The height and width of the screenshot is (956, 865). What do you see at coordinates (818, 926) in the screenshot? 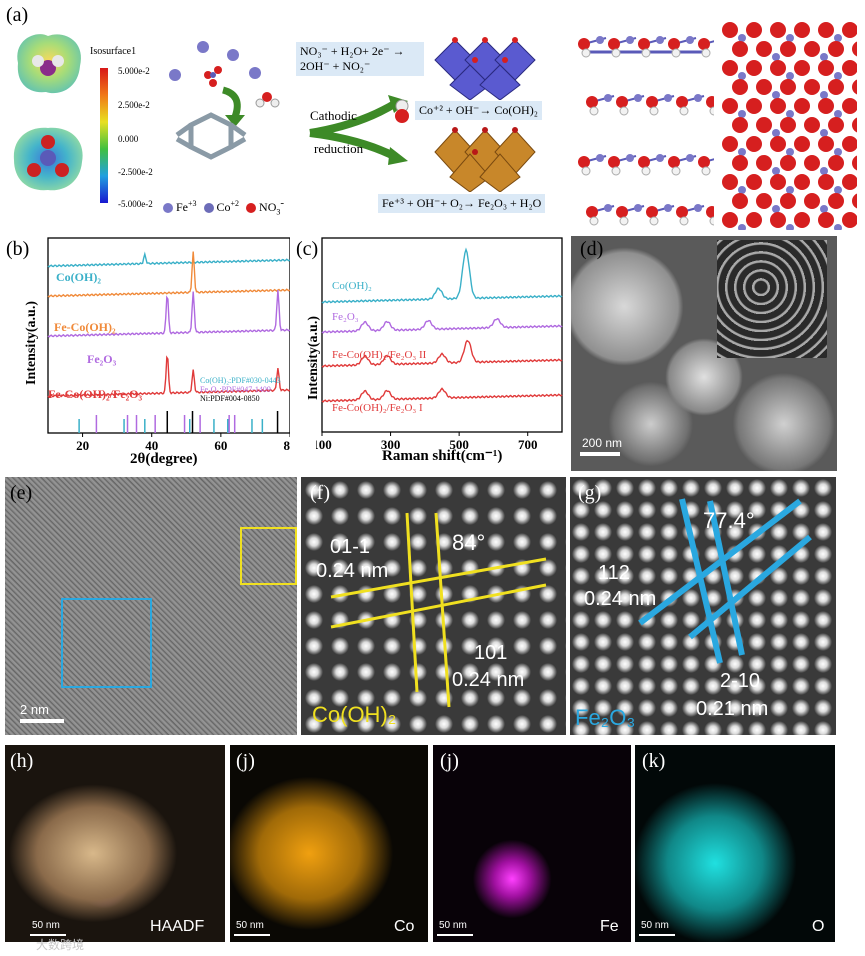
I see `eds-o-label: O` at bounding box center [818, 926].